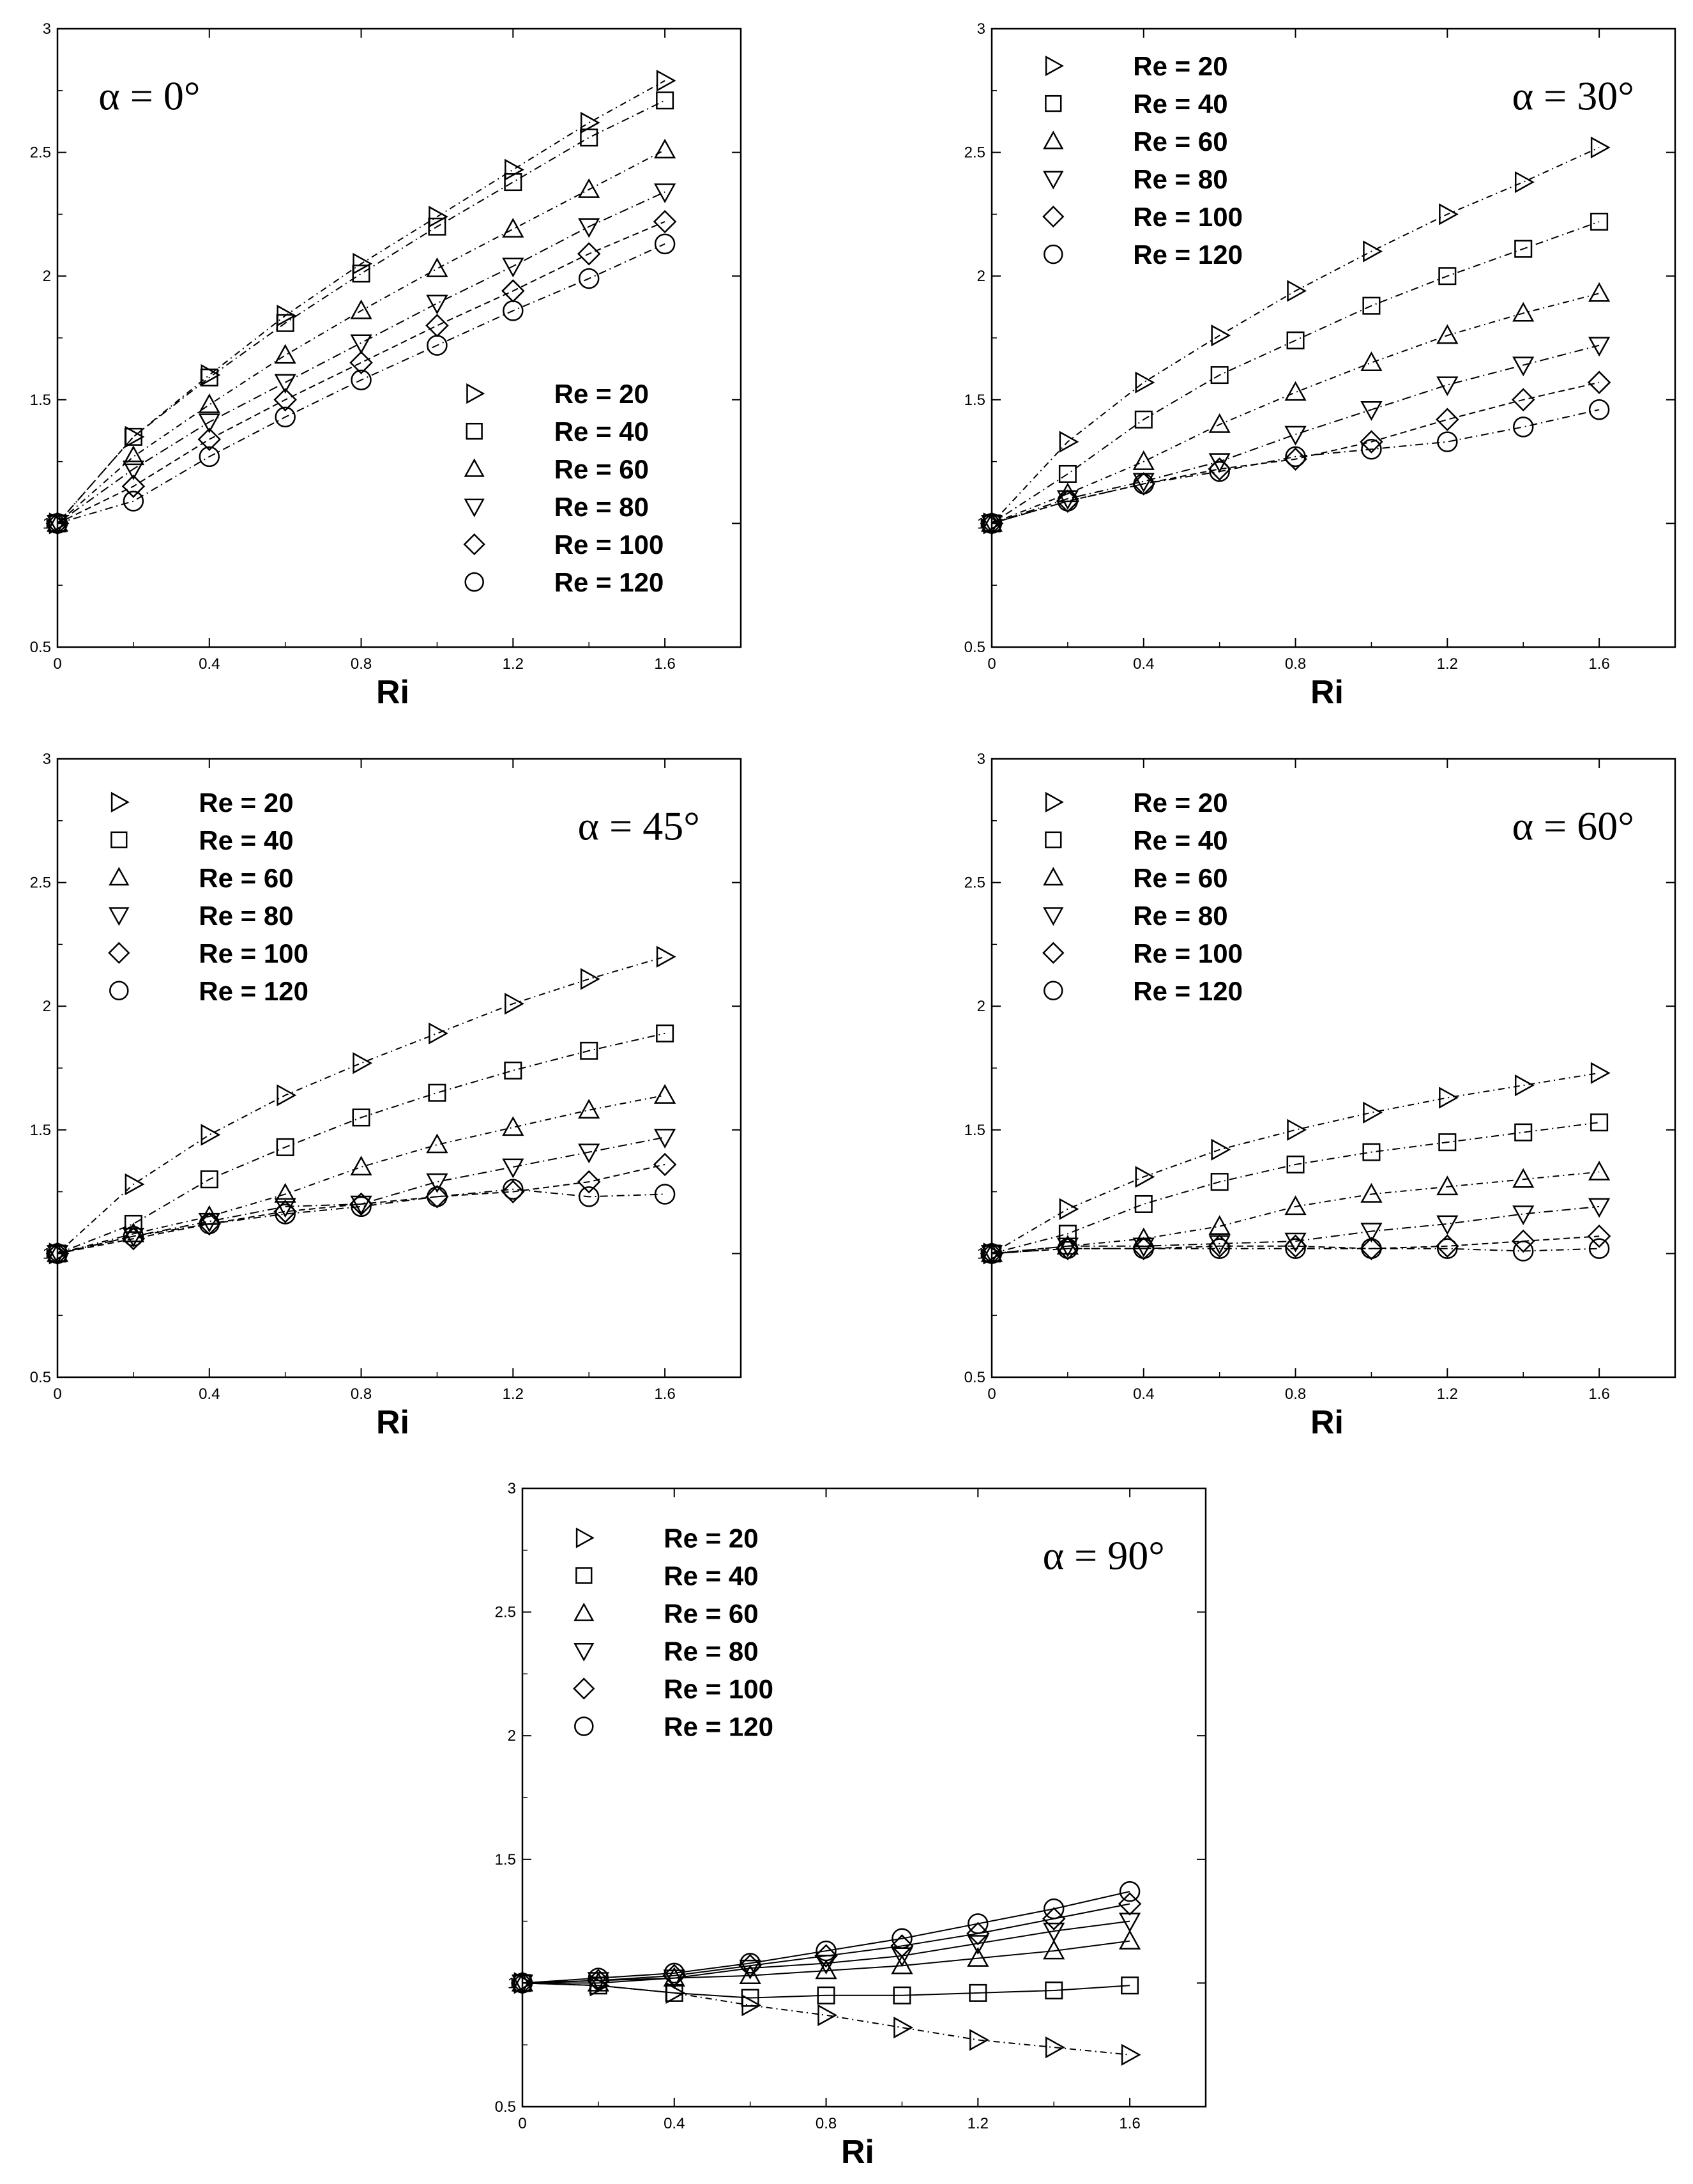 The image size is (1693, 2184). Describe the element at coordinates (981, 276) in the screenshot. I see `y-tick-label: 2` at that location.